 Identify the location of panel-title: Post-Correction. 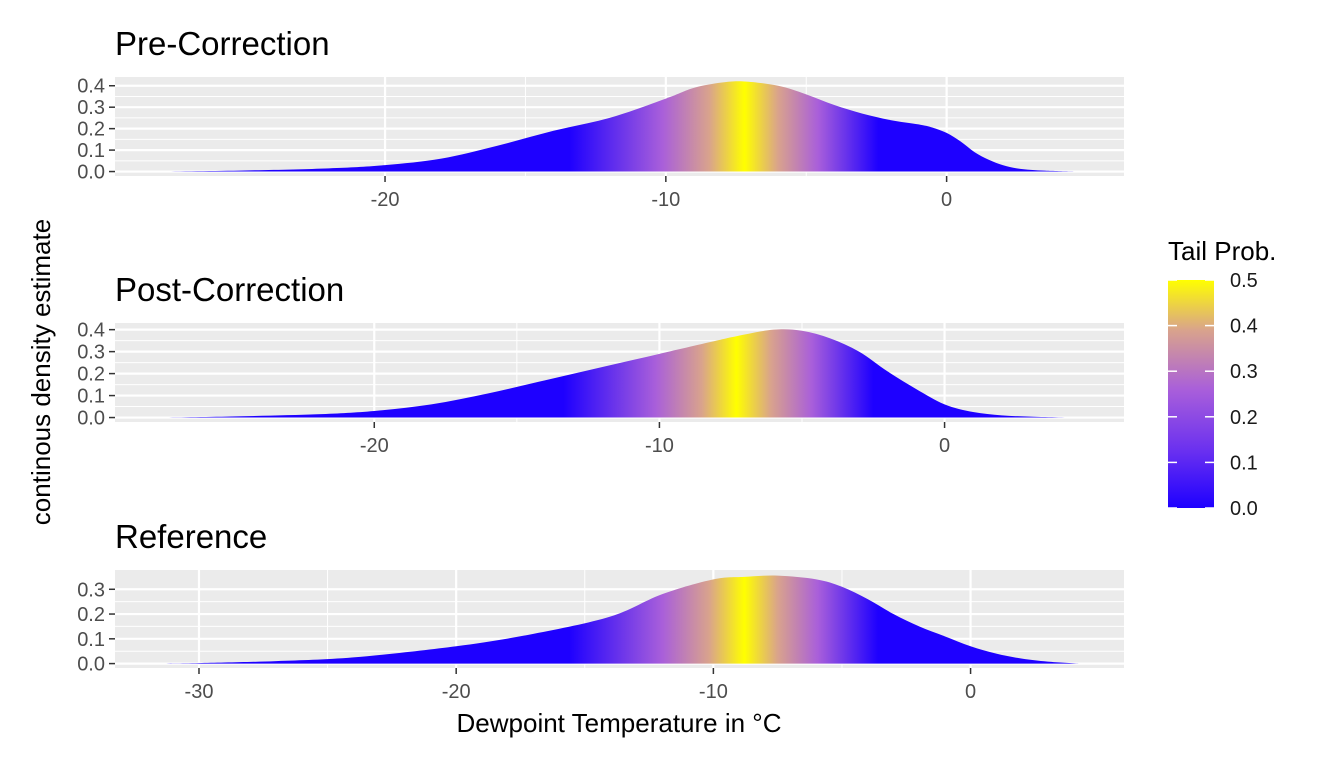
(229, 289).